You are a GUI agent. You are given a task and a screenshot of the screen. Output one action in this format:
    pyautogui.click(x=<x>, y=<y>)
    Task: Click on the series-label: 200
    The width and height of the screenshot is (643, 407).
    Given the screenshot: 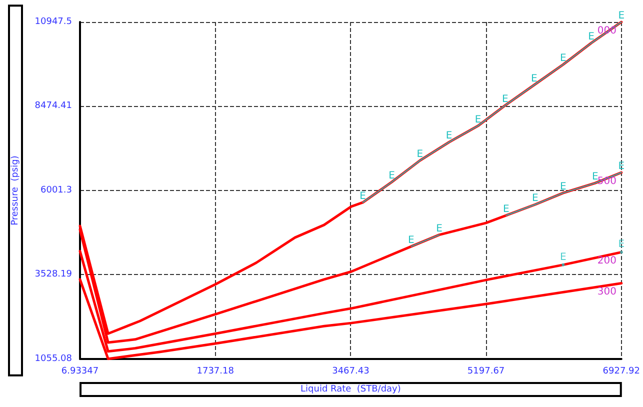 What is the action you would take?
    pyautogui.click(x=606, y=261)
    